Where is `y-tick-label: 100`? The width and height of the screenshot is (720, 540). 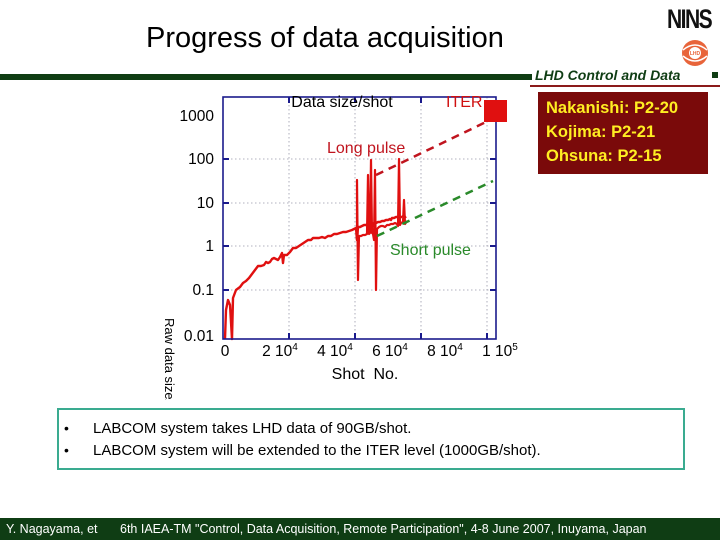
y-tick-label: 100 is located at coordinates (201, 159).